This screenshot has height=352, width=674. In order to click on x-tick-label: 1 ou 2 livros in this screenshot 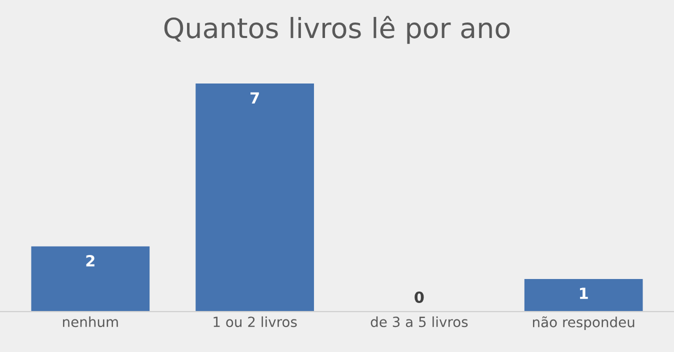, I will do `click(255, 322)`.